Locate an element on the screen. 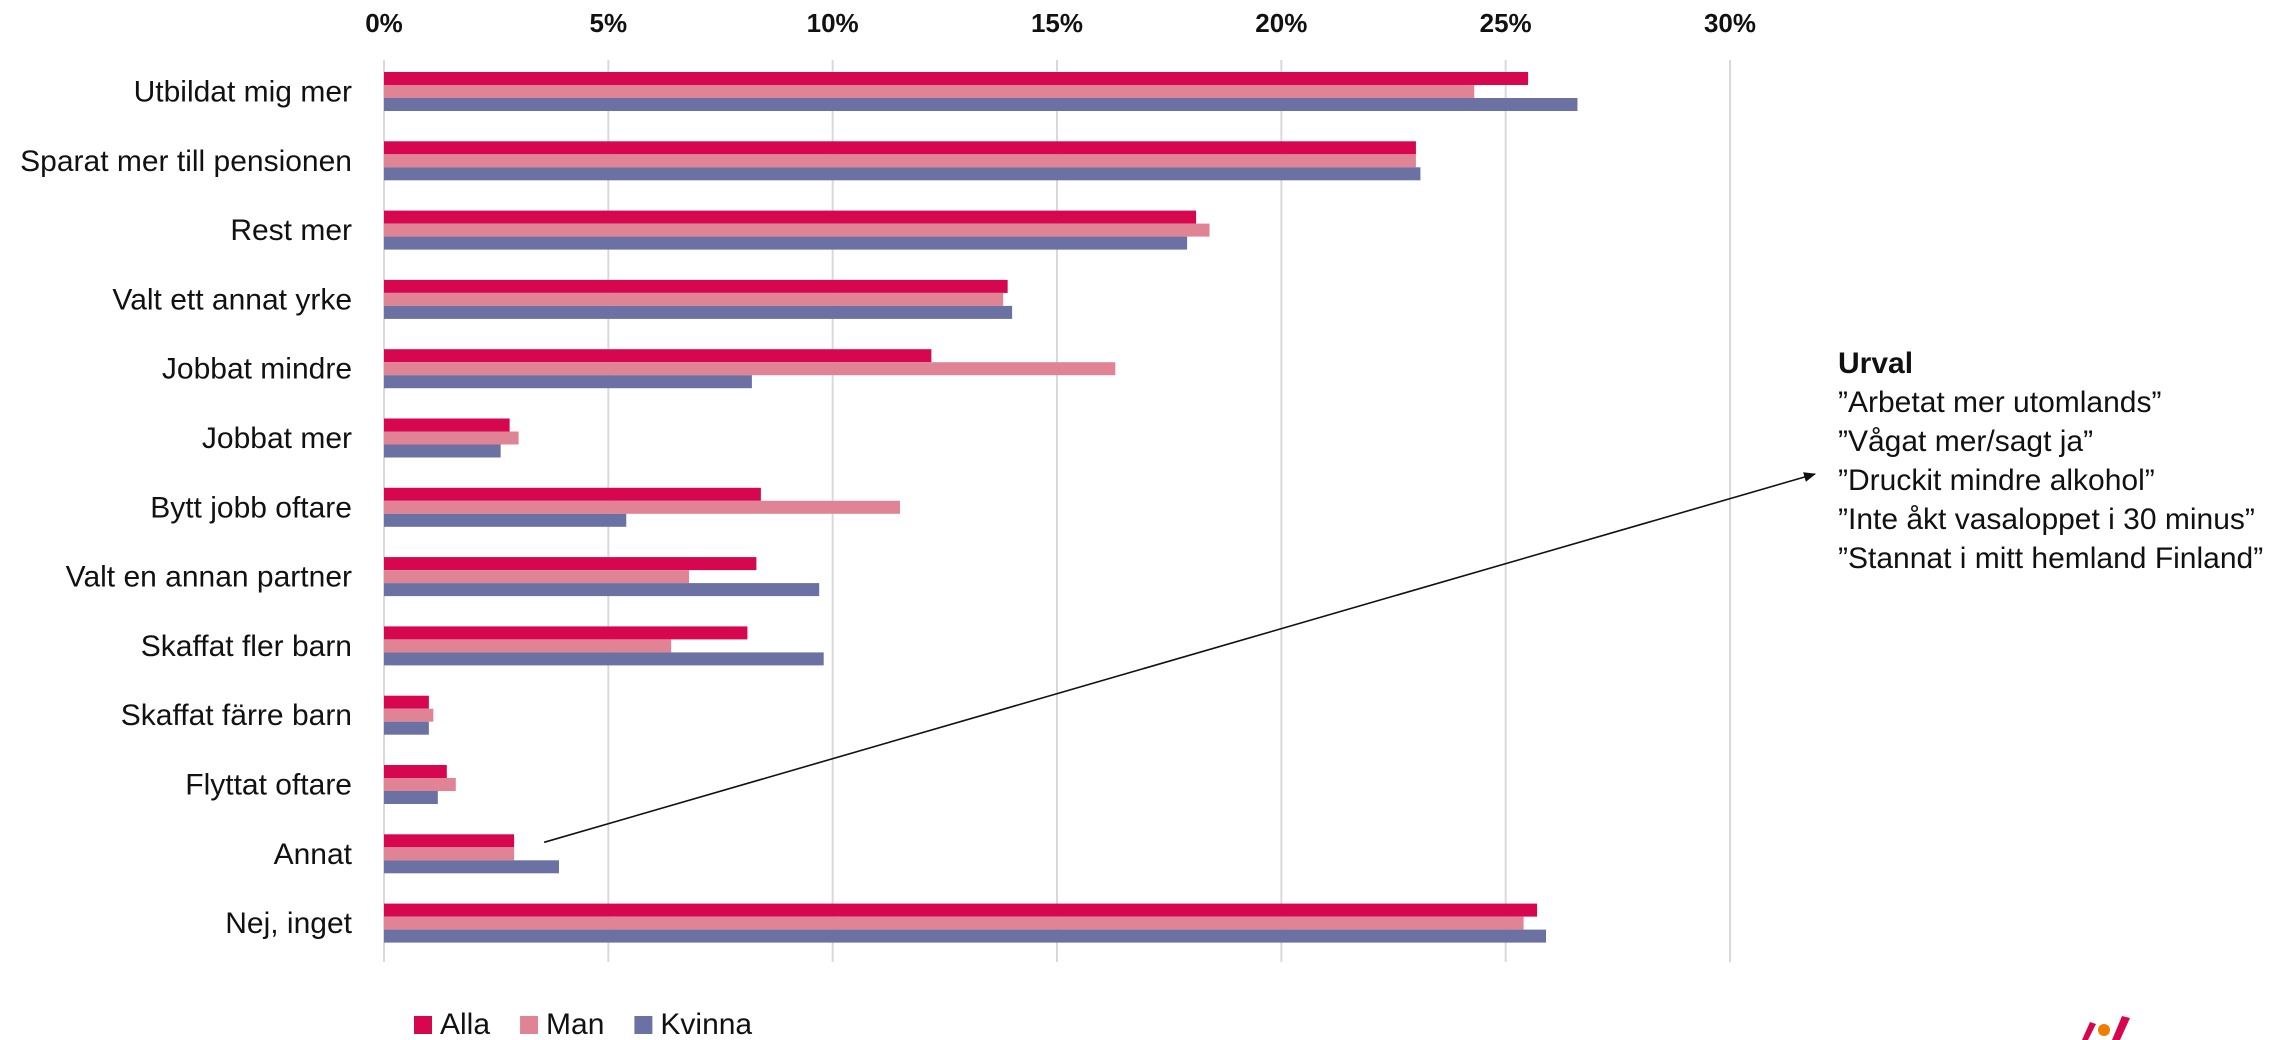  legend-label: Kvinna is located at coordinates (706, 1024).